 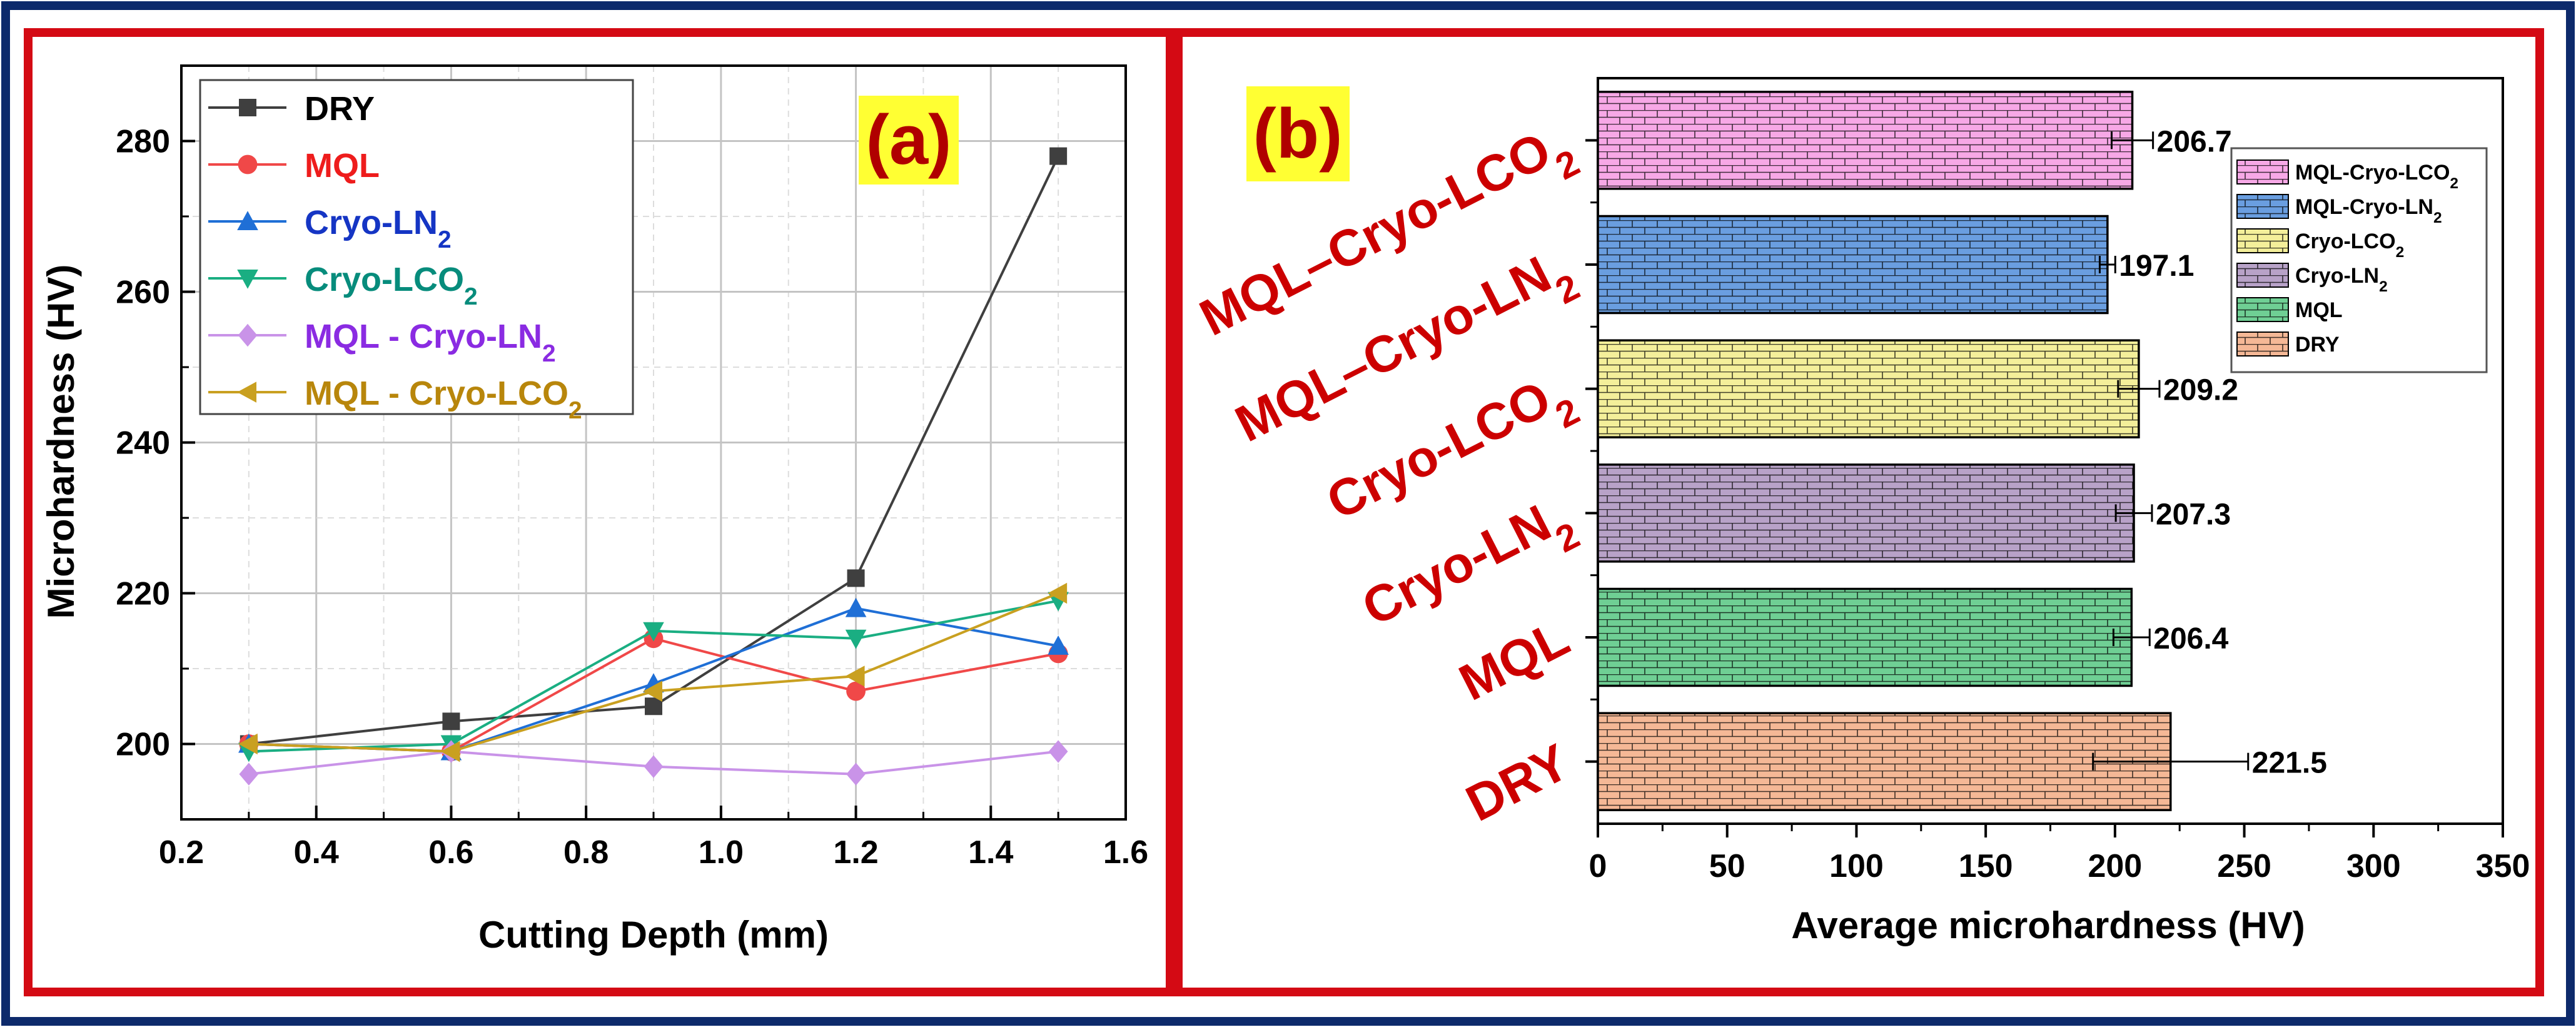 What do you see at coordinates (2195, 141) in the screenshot?
I see `bar-value-label: 206.7` at bounding box center [2195, 141].